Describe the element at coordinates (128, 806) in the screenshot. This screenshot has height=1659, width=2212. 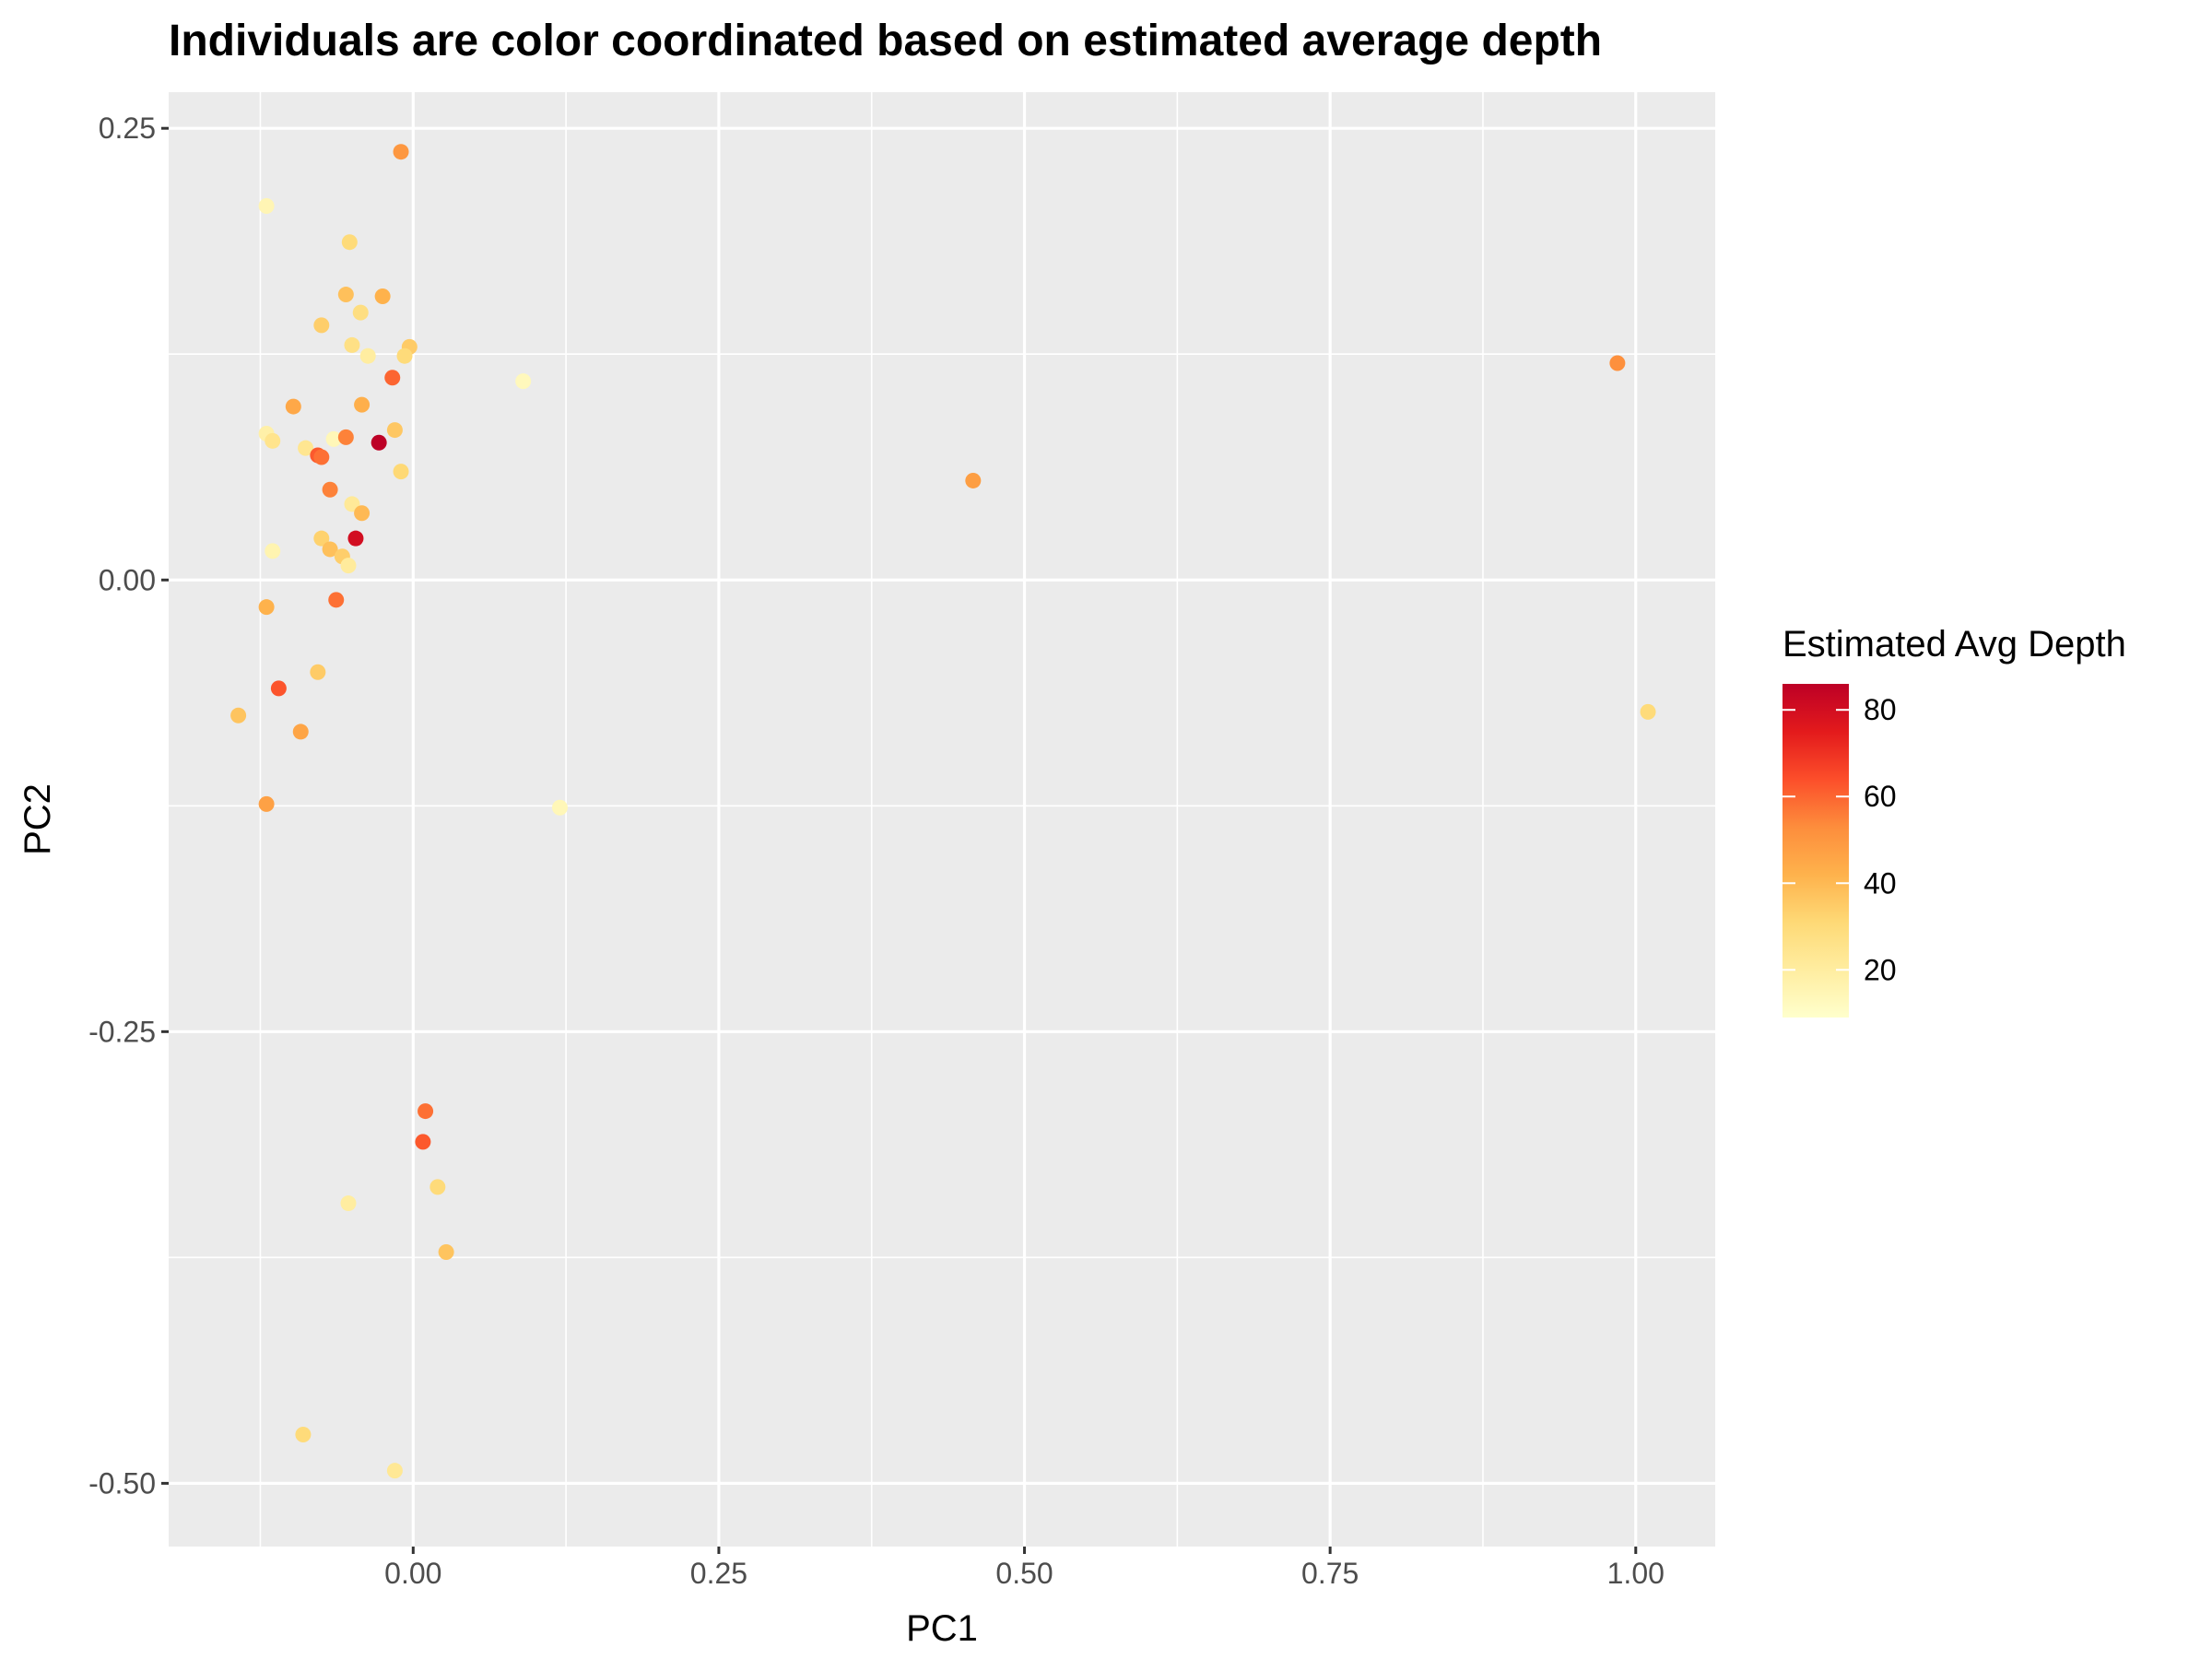
I see `y-axis-ticks: 0.25 0.00 -0.25 -0.50` at that location.